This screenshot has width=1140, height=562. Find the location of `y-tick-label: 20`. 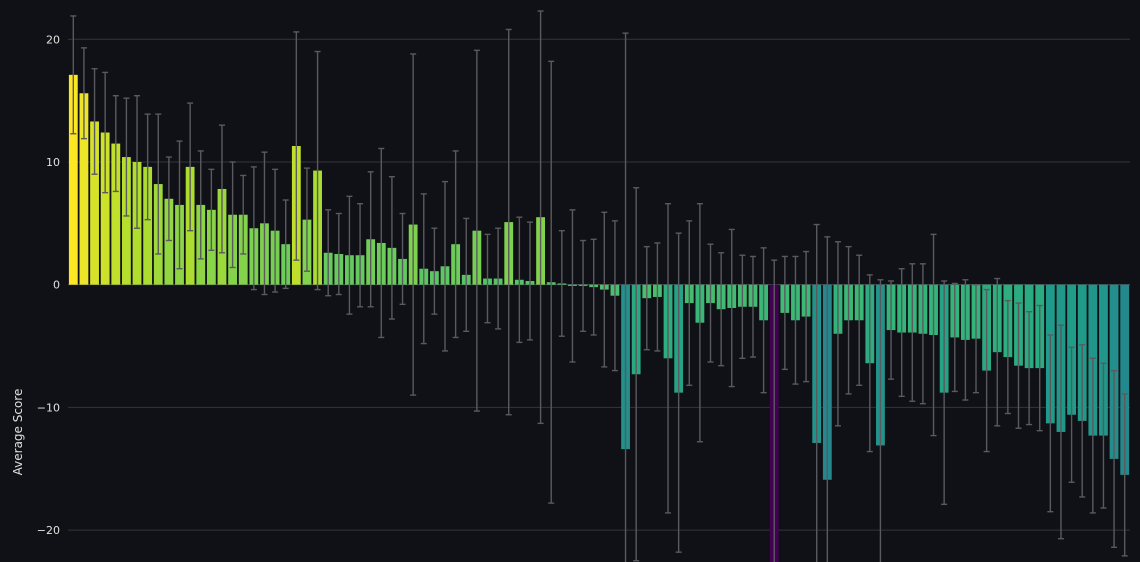

y-tick-label: 20 is located at coordinates (53, 39).